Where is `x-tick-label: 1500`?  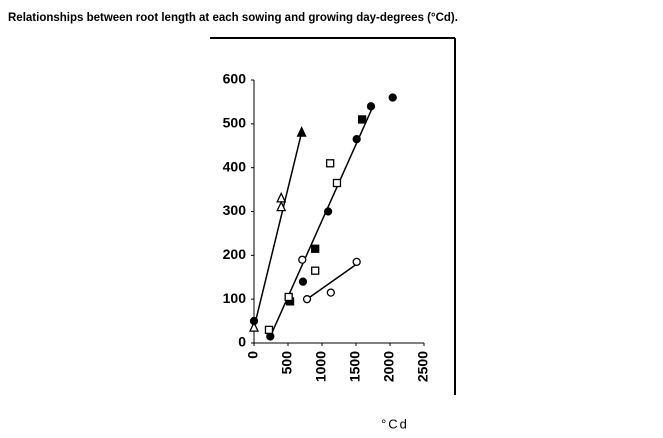
x-tick-label: 1500 is located at coordinates (355, 366).